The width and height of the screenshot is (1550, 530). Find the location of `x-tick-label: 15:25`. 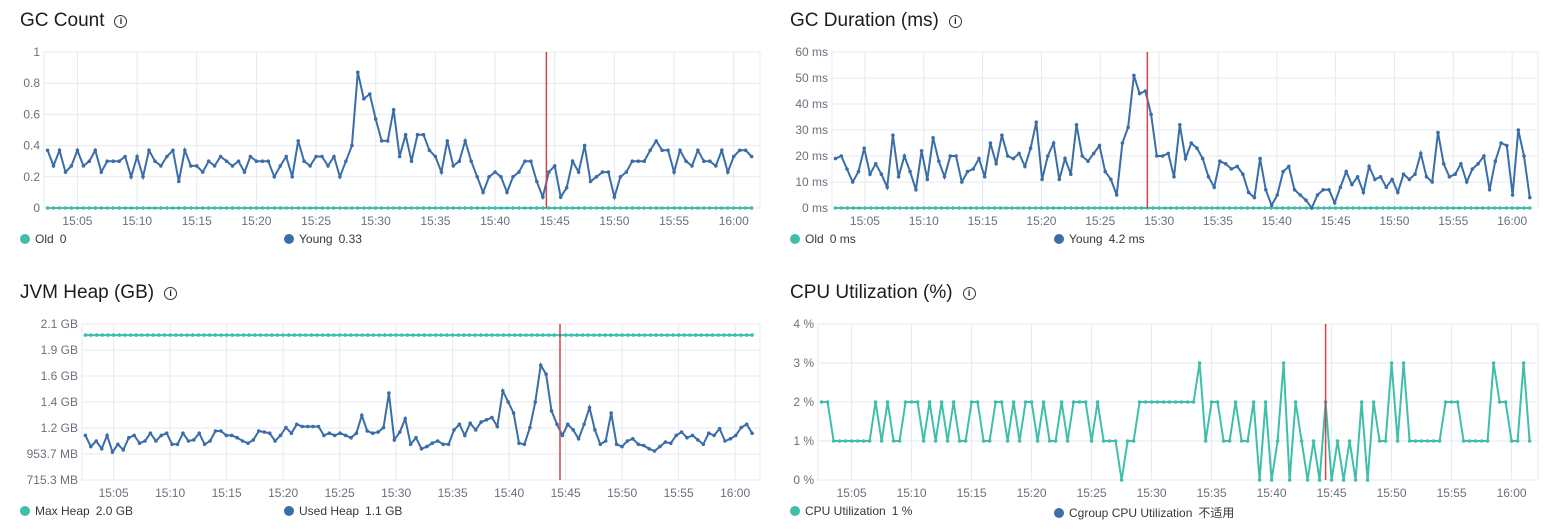

x-tick-label: 15:25 is located at coordinates (316, 221).